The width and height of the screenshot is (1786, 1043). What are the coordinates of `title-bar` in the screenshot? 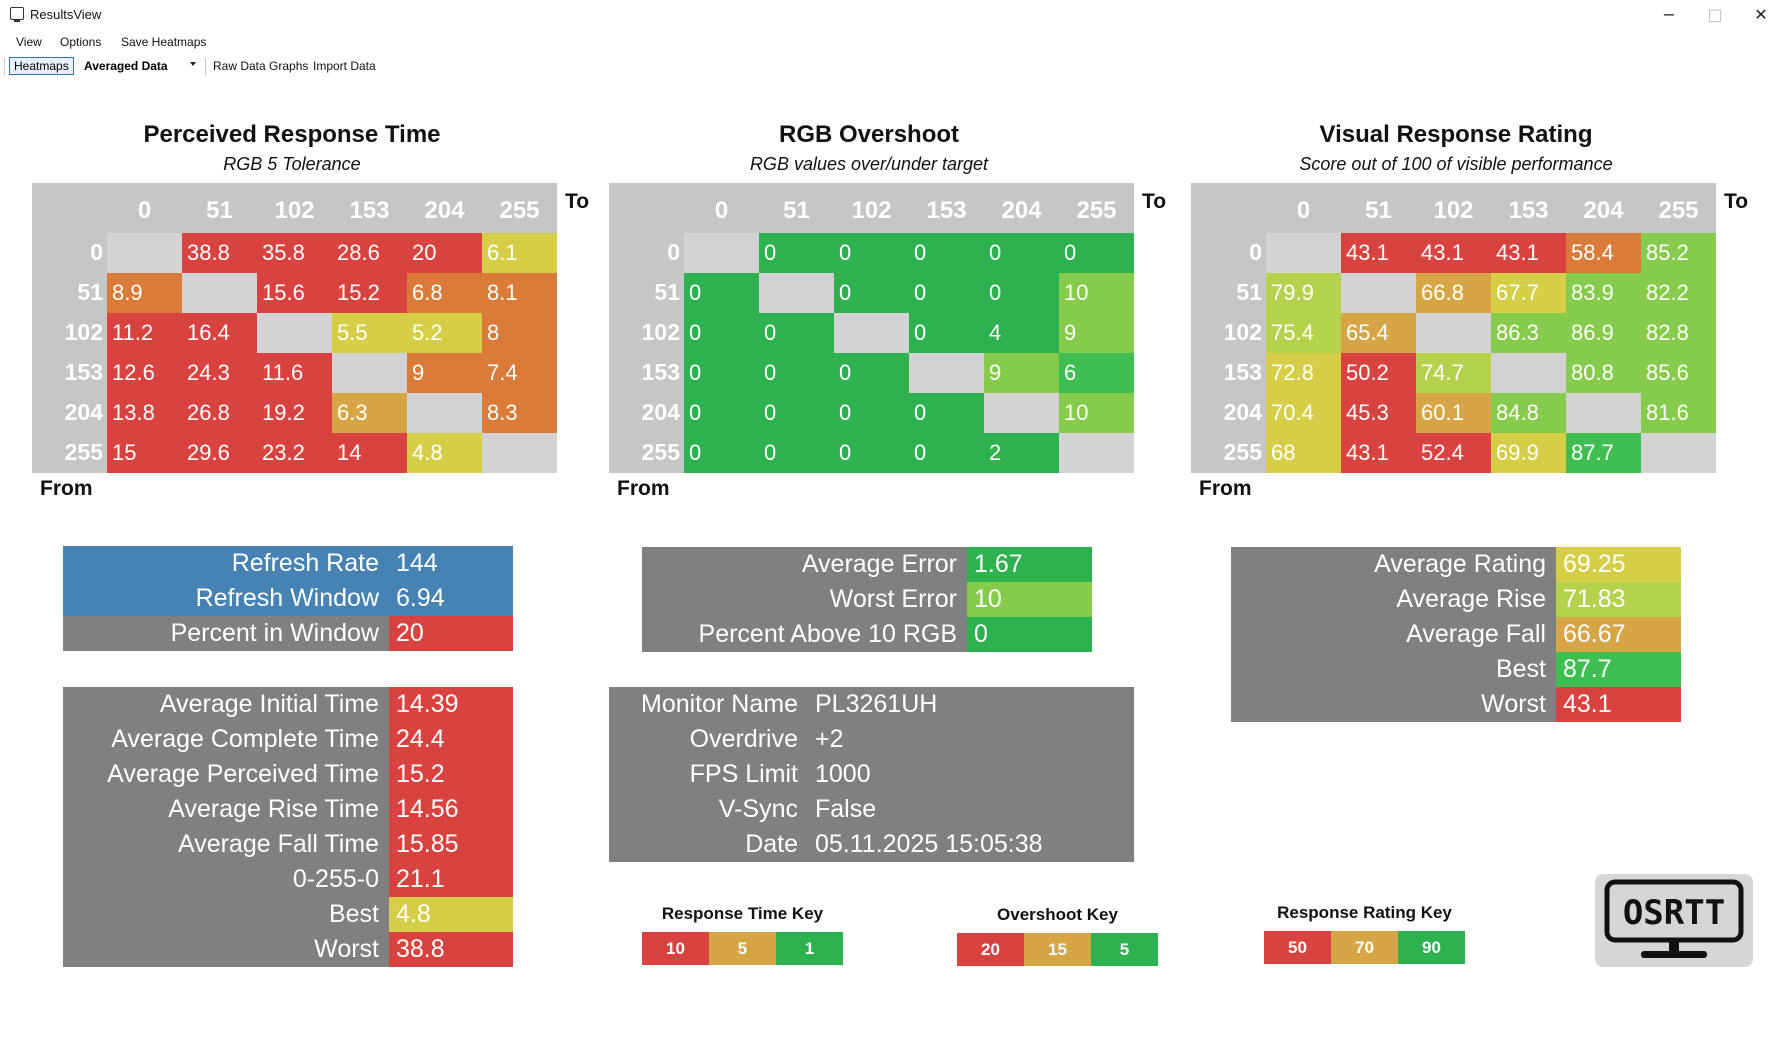 It's located at (893, 15).